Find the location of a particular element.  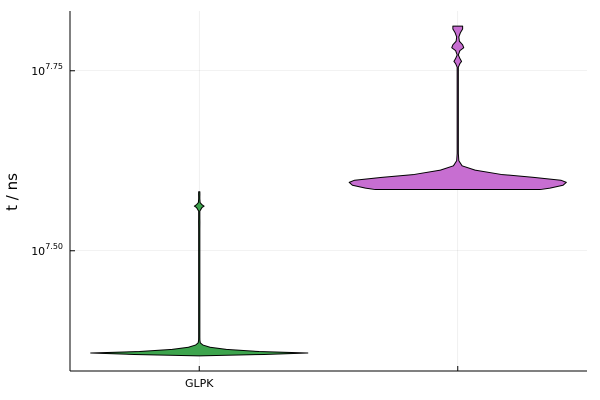

y-tick-exponent: 7.50 is located at coordinates (54, 246).